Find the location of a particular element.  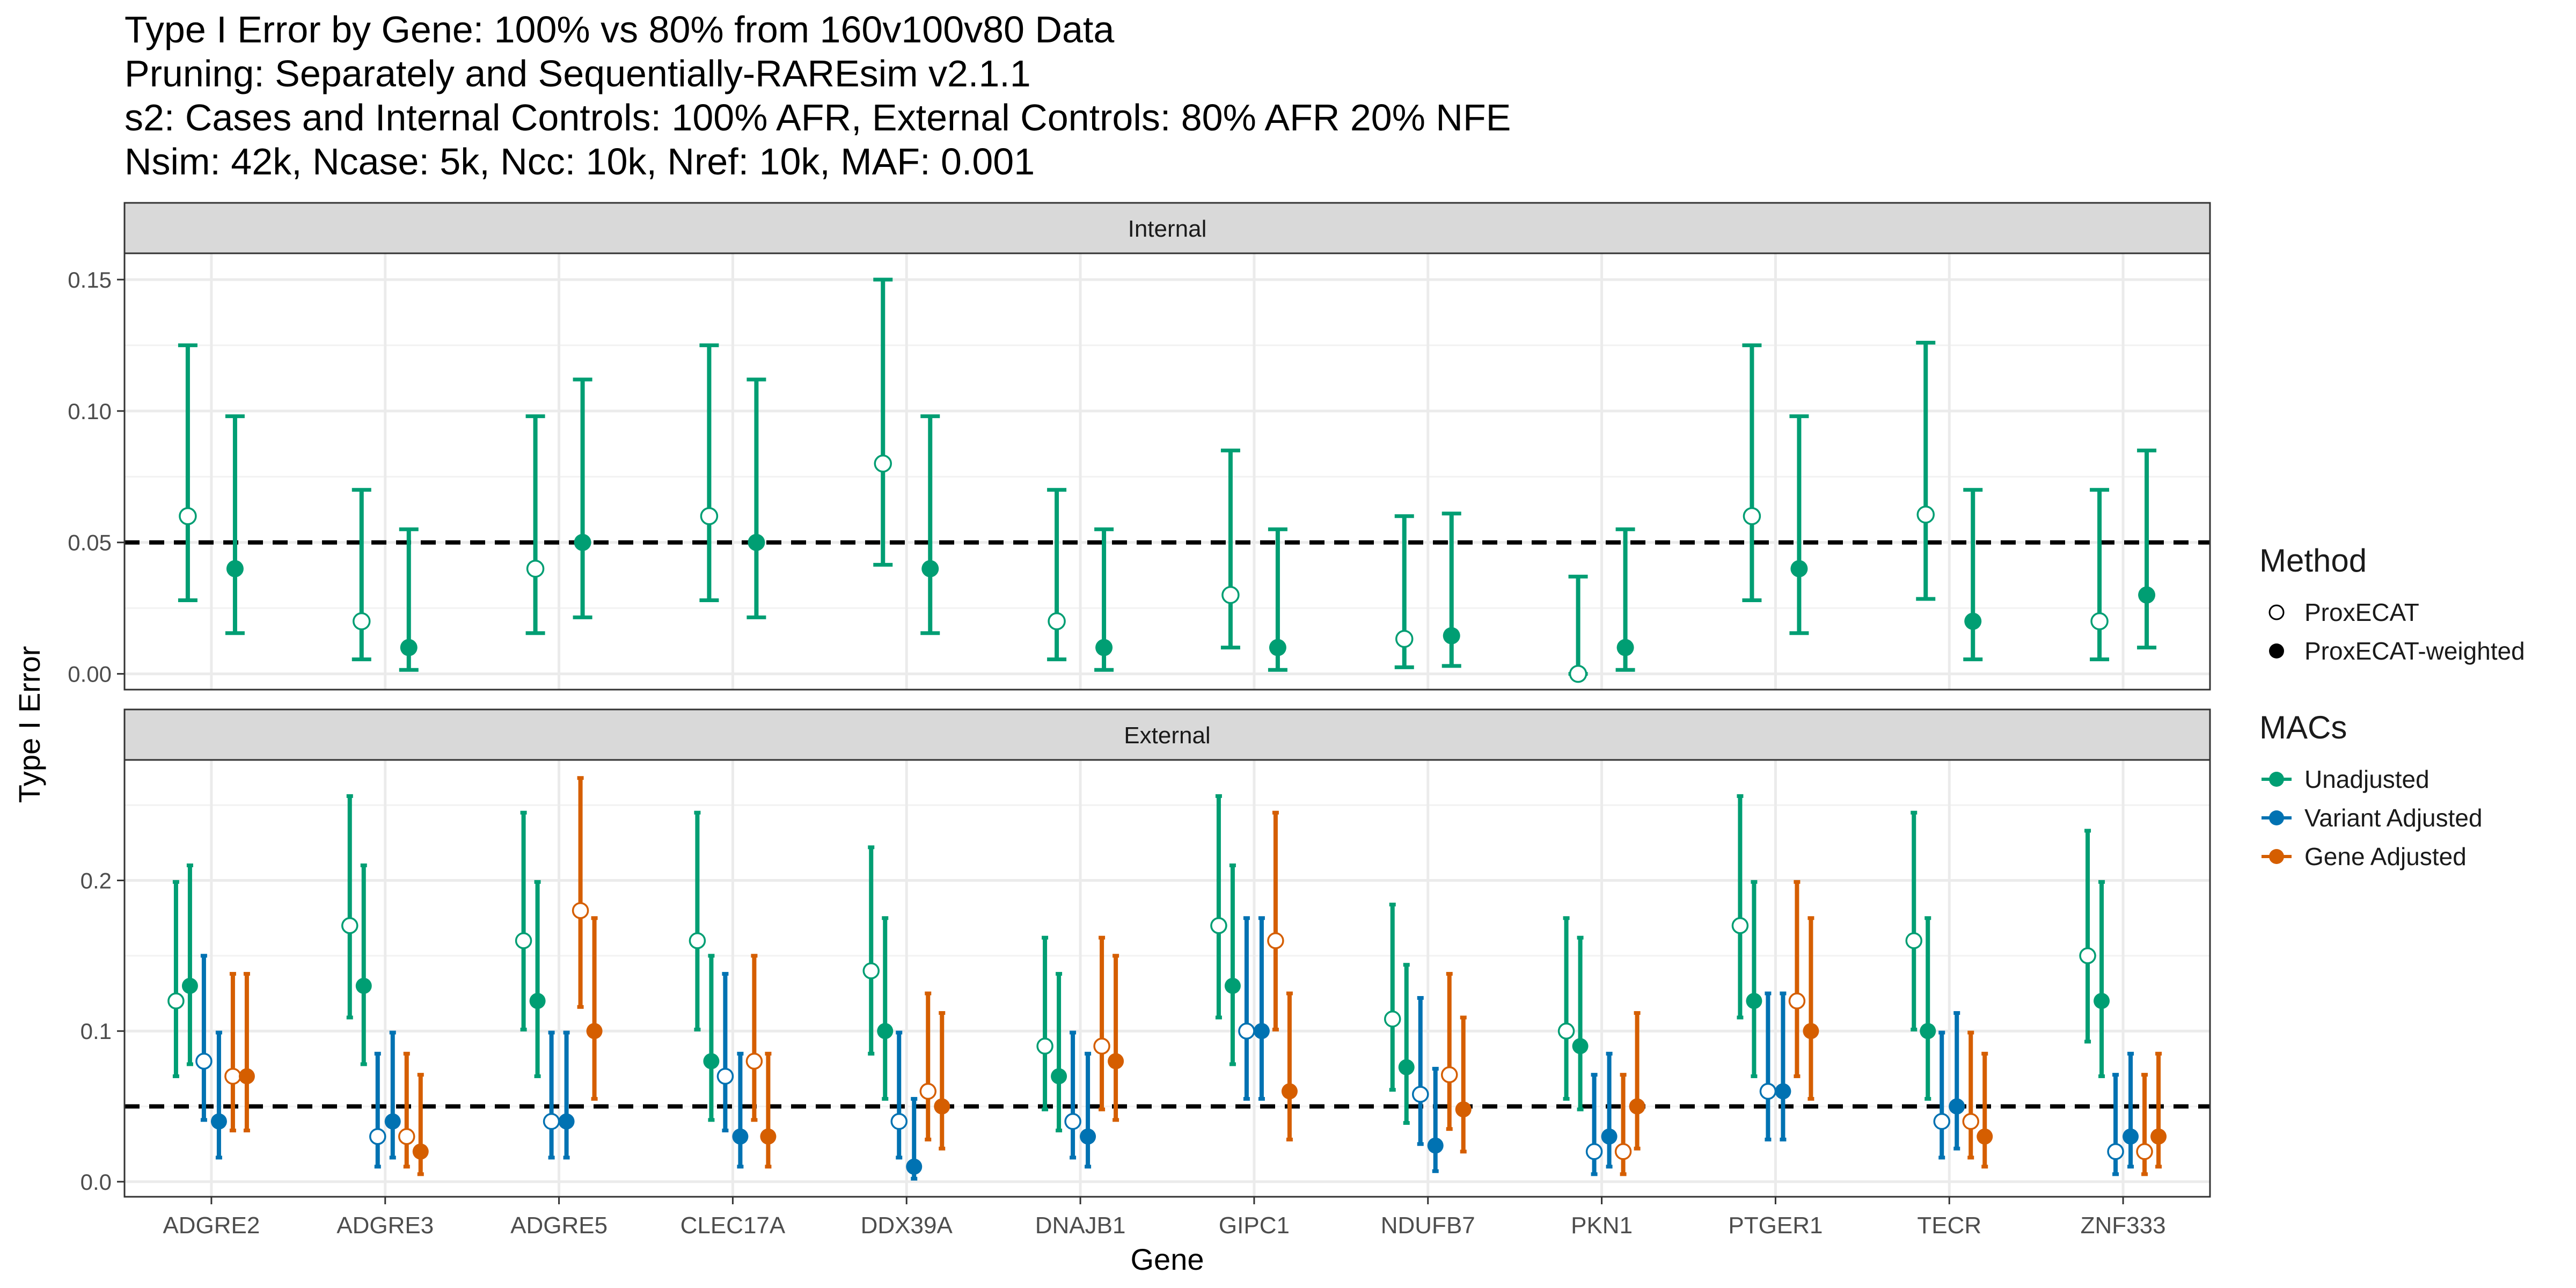

legend-item-label: Unadjusted is located at coordinates (2366, 779).